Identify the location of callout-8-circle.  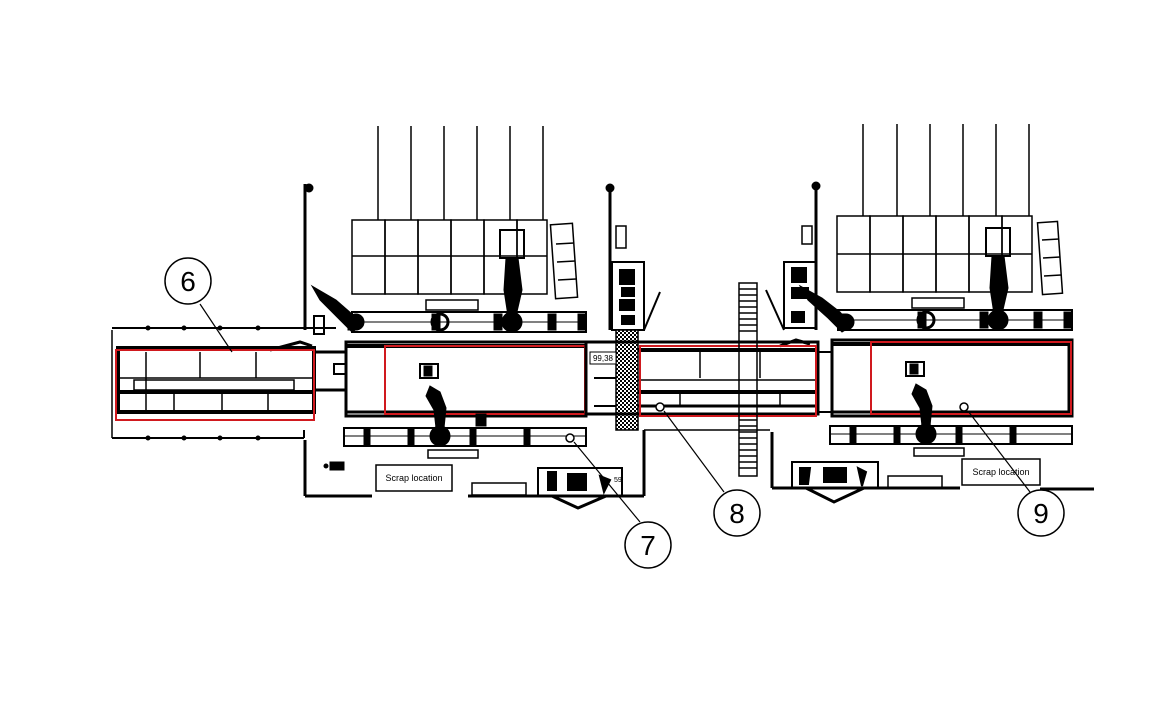
(737, 513).